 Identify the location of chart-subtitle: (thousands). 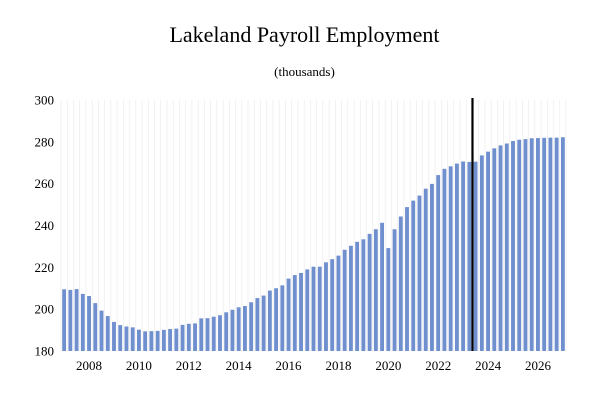
(304, 71).